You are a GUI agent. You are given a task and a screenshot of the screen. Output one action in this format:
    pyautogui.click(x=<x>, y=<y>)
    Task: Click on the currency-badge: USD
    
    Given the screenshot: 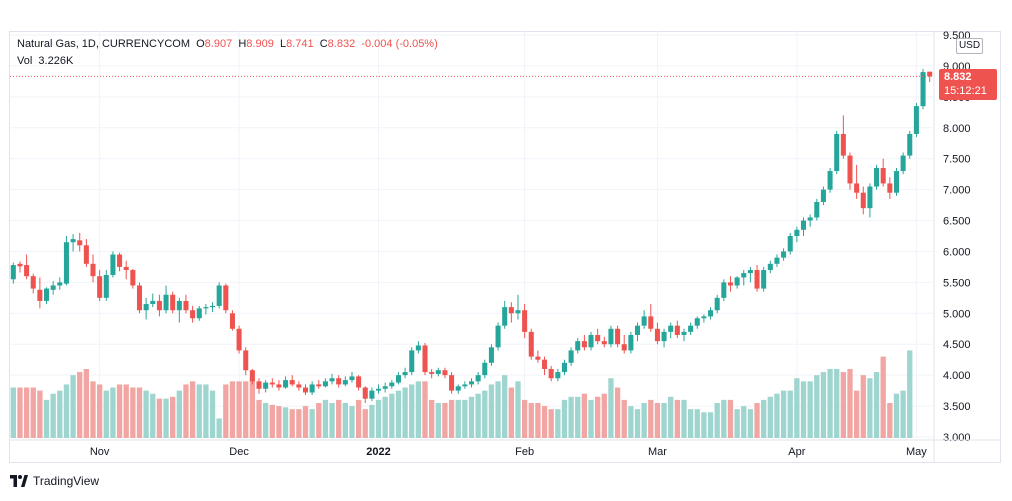 What is the action you would take?
    pyautogui.click(x=969, y=46)
    